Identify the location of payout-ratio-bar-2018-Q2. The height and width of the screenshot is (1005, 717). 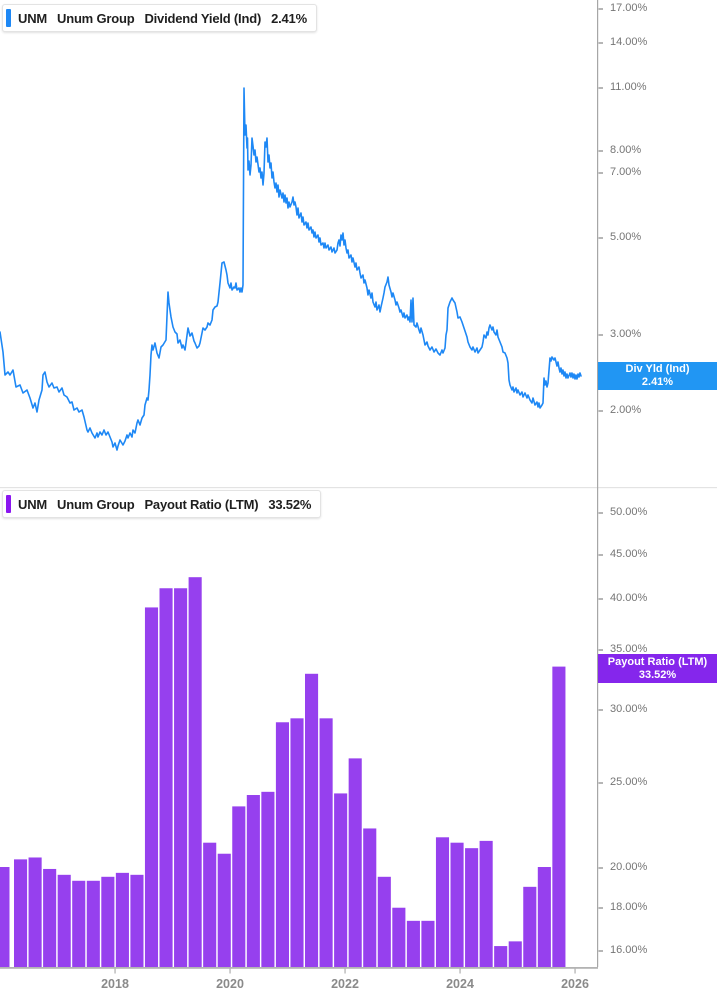
(137, 920).